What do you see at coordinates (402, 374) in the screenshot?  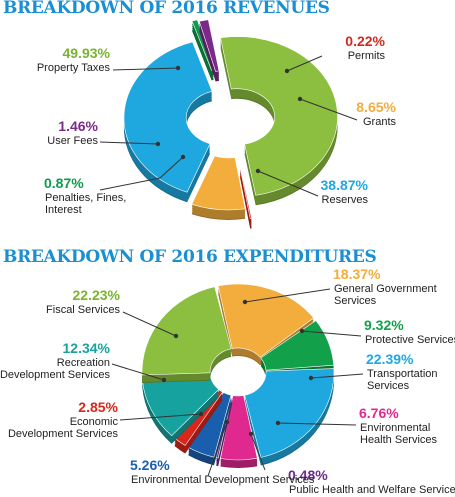 I see `exp-label-transportation-services: Transportation` at bounding box center [402, 374].